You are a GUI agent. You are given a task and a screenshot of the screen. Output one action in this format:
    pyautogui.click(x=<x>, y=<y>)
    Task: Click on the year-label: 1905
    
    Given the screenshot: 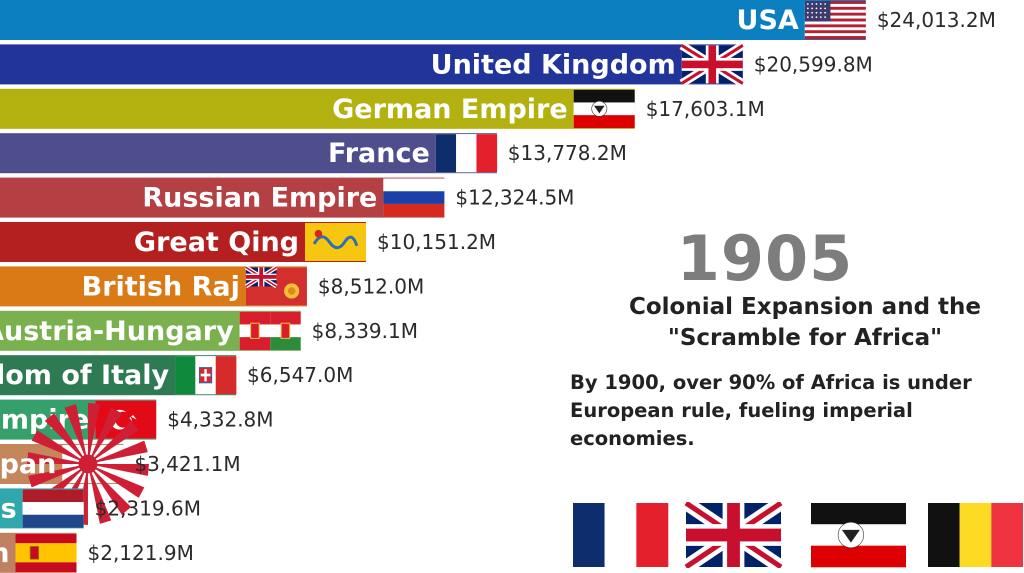 What is the action you would take?
    pyautogui.click(x=765, y=258)
    